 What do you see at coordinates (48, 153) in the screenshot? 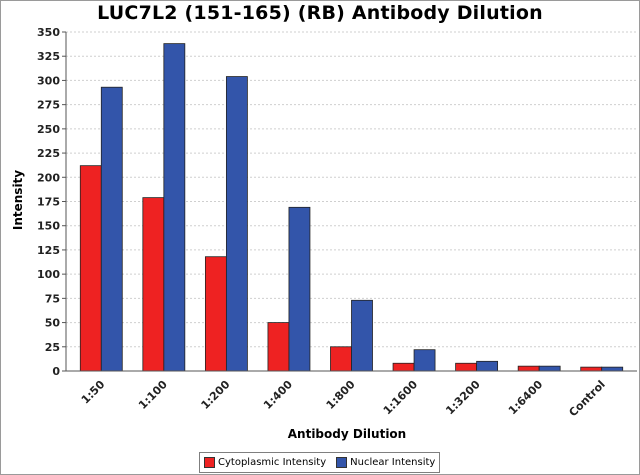
I see `y-tick-label: 225` at bounding box center [48, 153].